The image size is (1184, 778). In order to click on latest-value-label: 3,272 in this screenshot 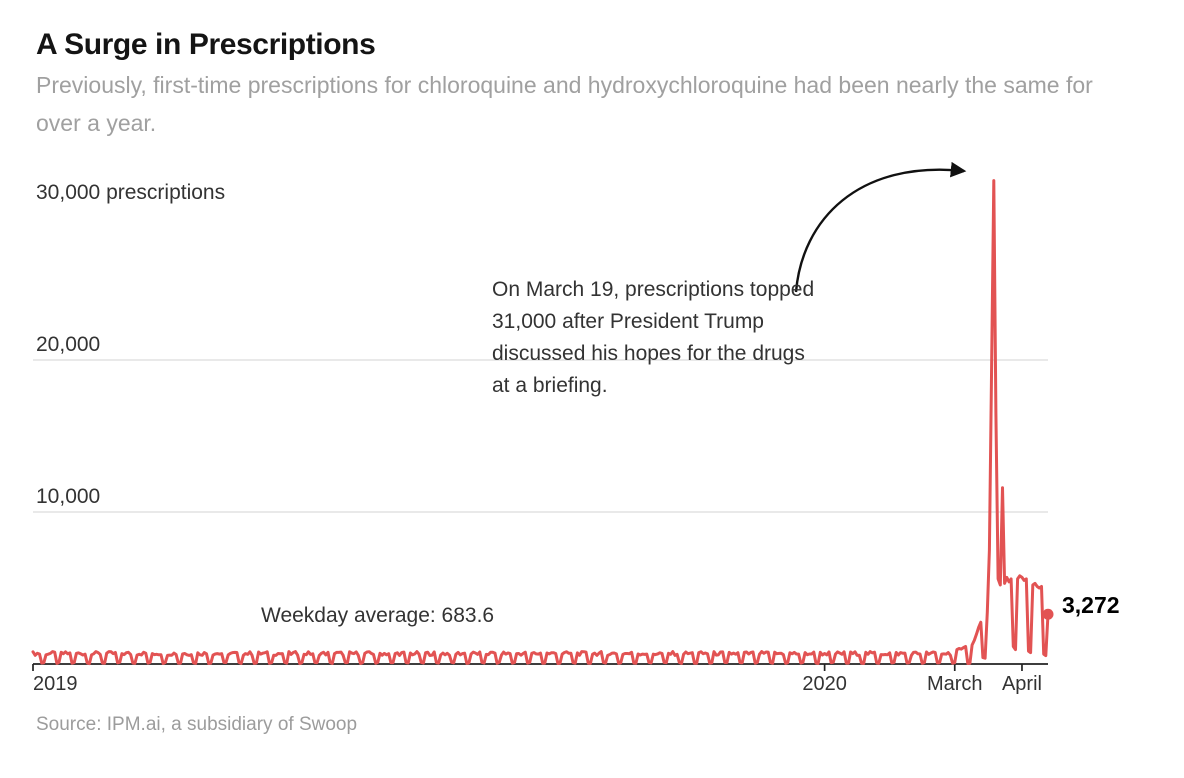, I will do `click(1091, 605)`.